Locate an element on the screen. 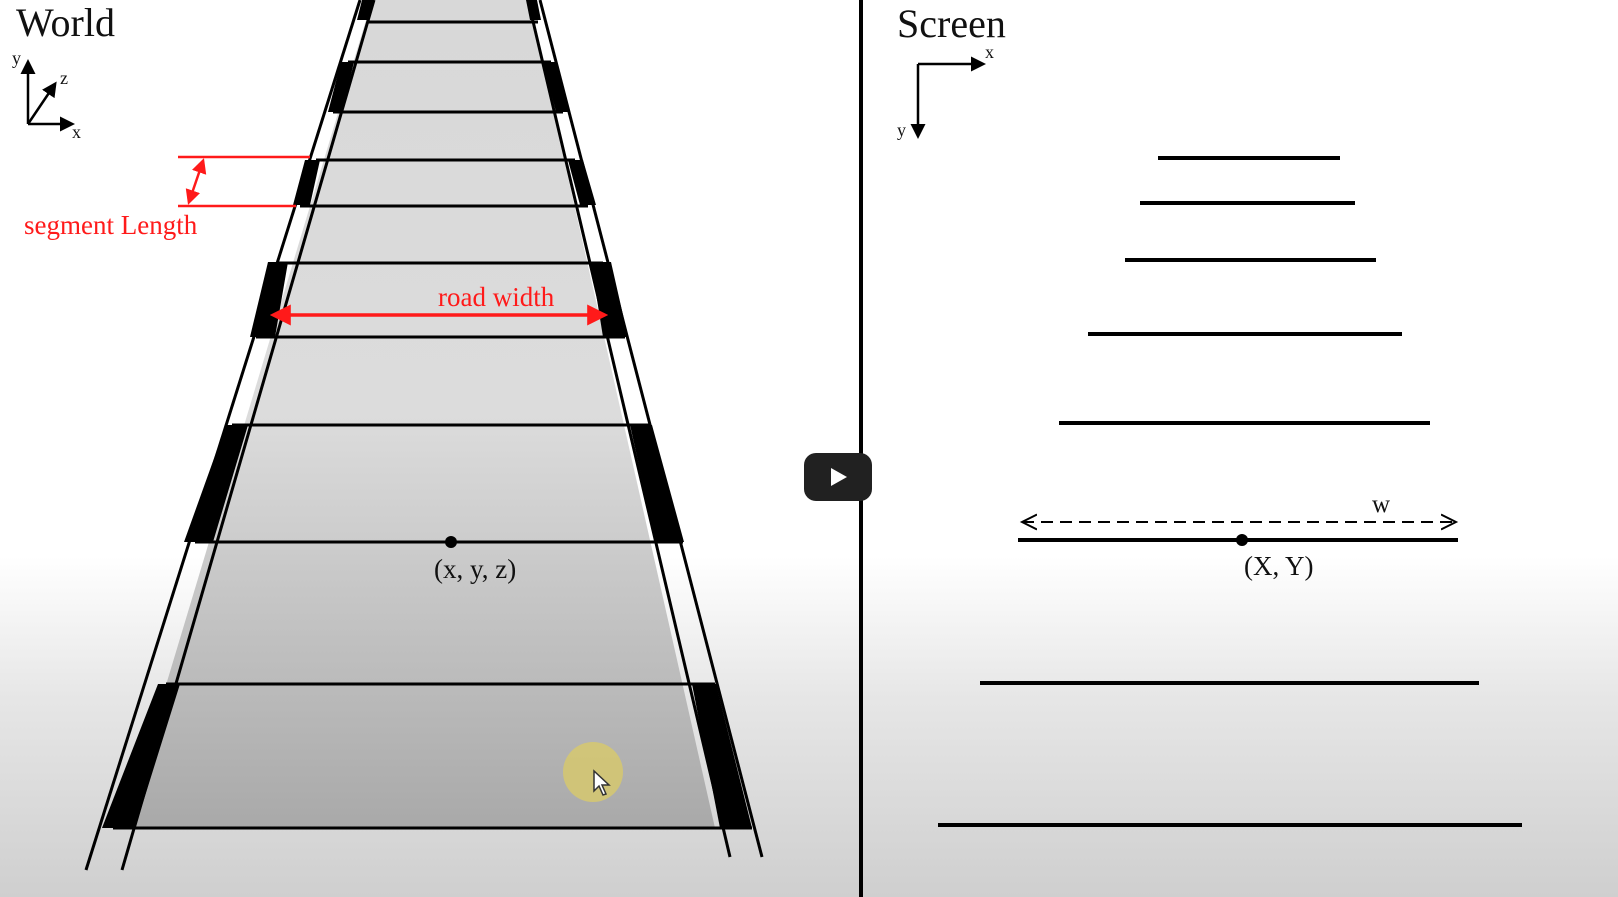 This screenshot has width=1618, height=897. play-icon is located at coordinates (839, 477).